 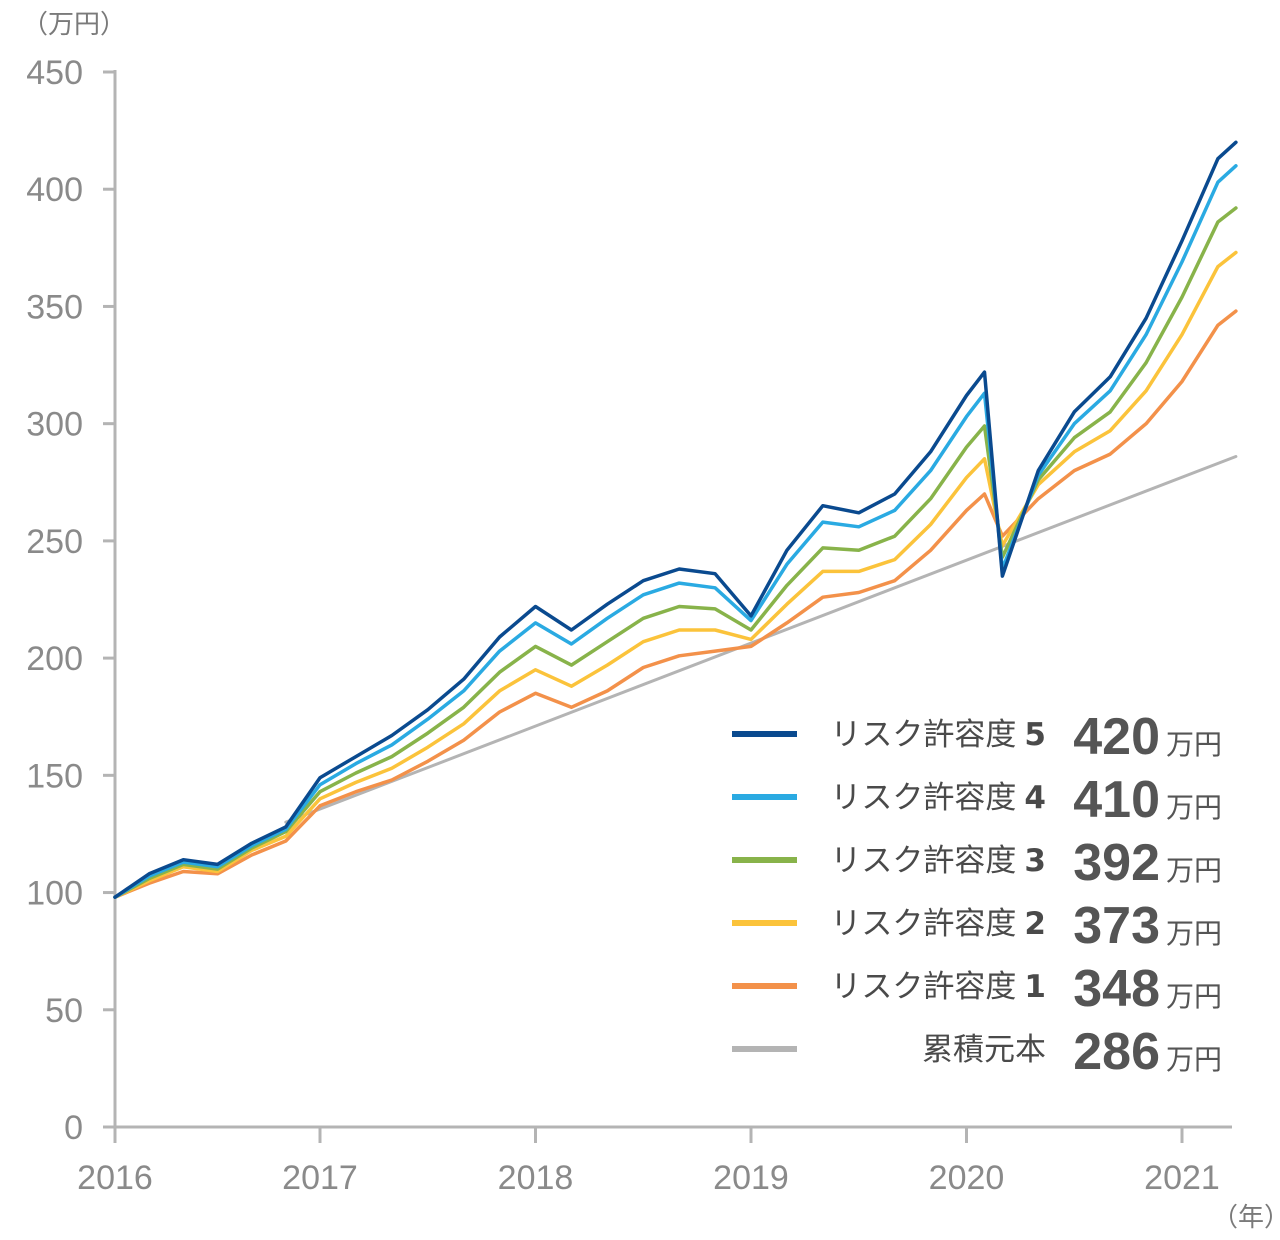 I want to click on legend-value: 392, so click(x=1116, y=863).